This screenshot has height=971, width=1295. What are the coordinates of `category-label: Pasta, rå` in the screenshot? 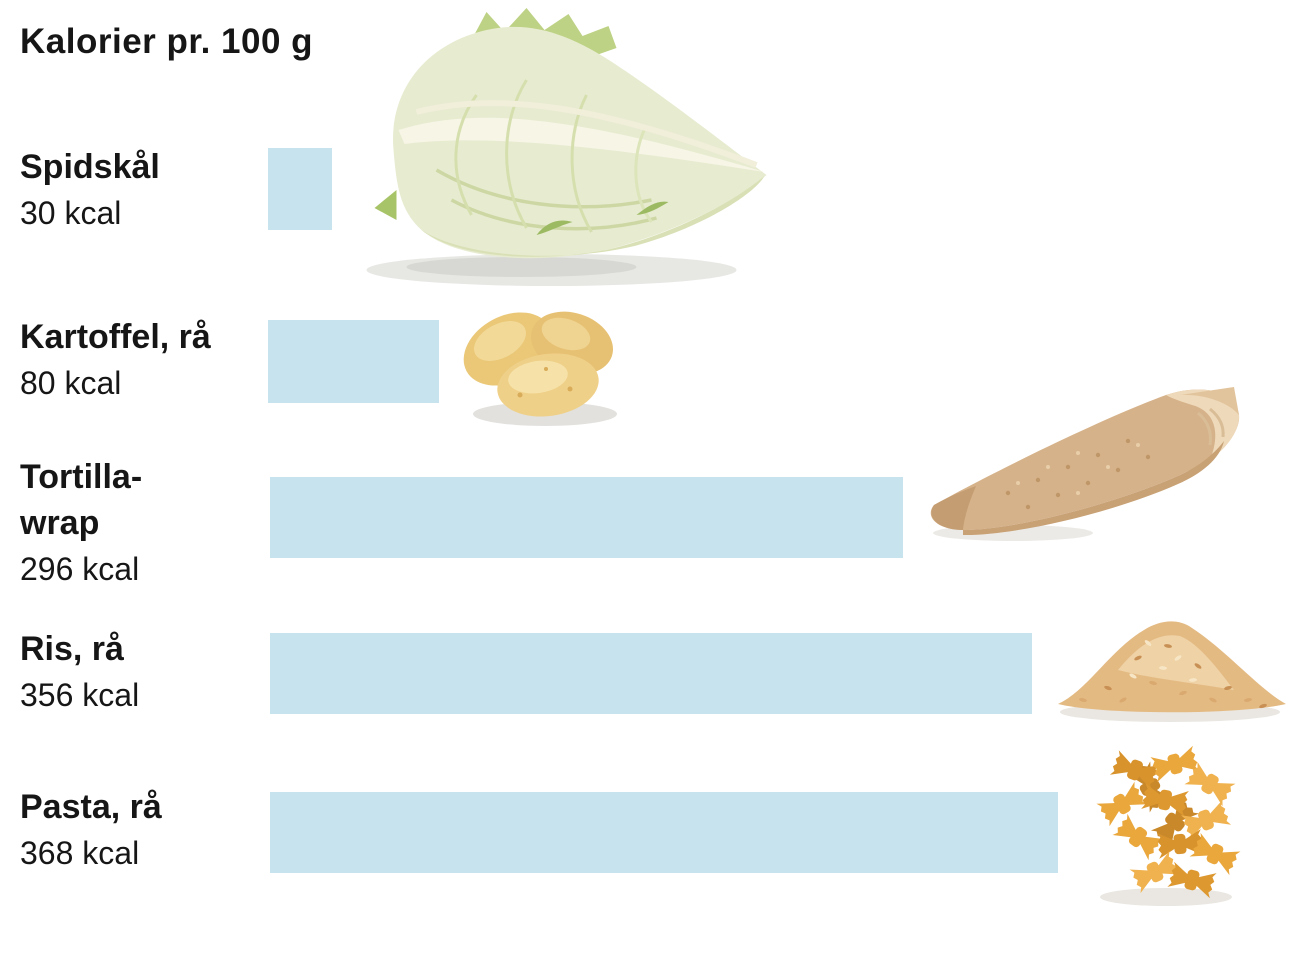 It's located at (91, 807).